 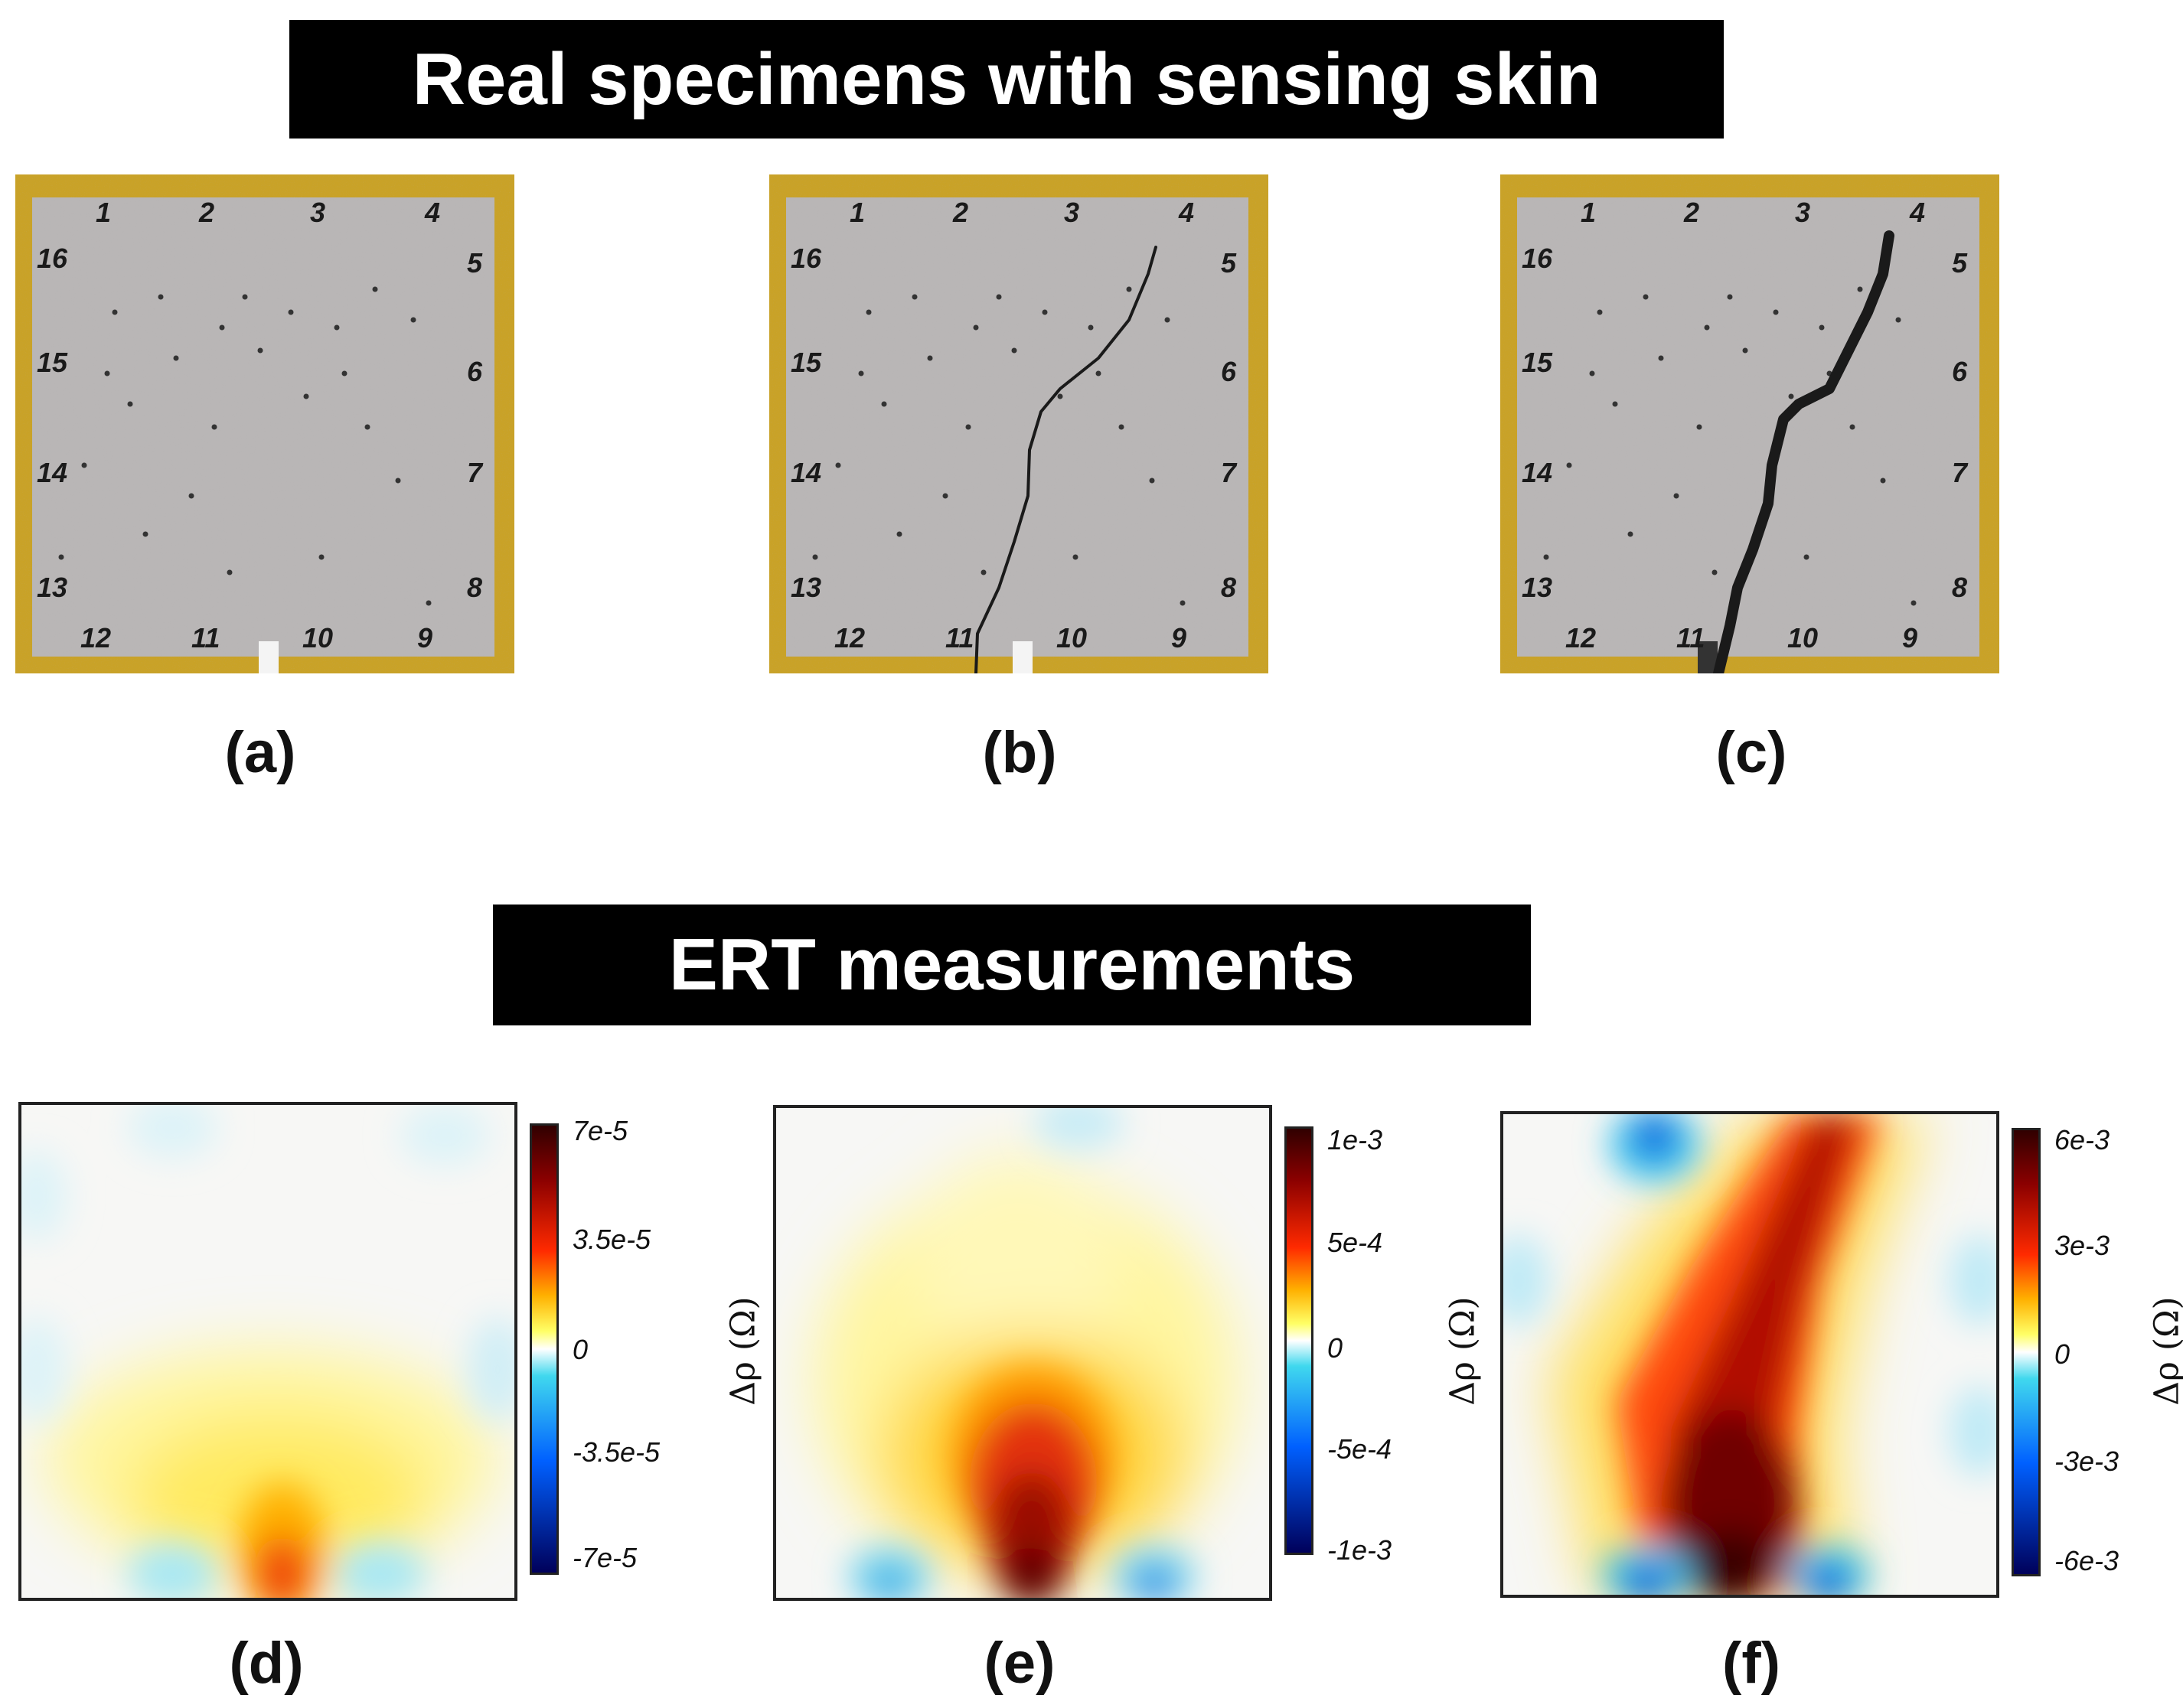 What do you see at coordinates (1359, 1550) in the screenshot?
I see `colorbar-e-tick: -1e-3` at bounding box center [1359, 1550].